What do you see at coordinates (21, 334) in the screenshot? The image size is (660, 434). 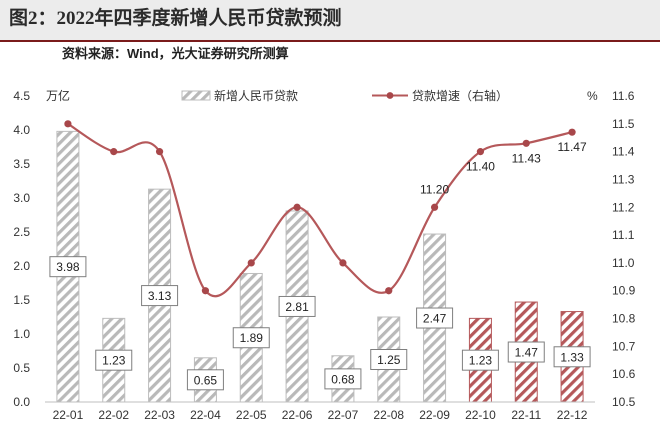 I see `left-tick-label: 1.0` at bounding box center [21, 334].